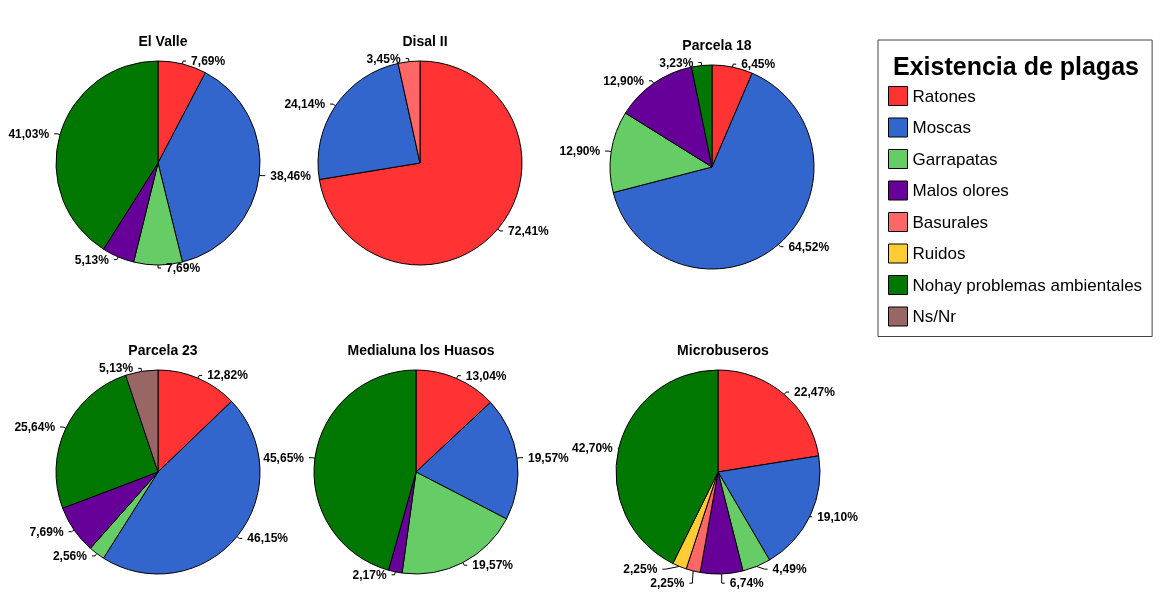 The image size is (1160, 598). What do you see at coordinates (717, 45) in the screenshot?
I see `slice-label: Parcela 18` at bounding box center [717, 45].